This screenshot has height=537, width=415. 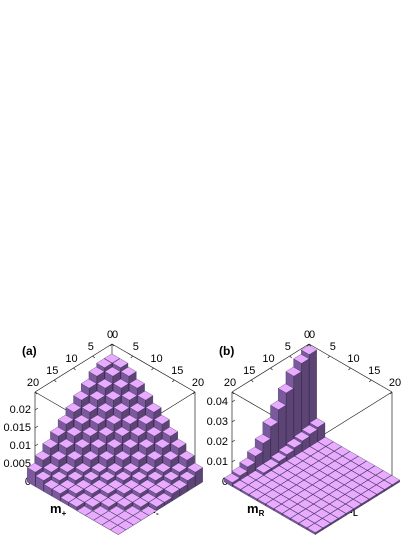 I want to click on axis-label-subscript: R, so click(x=262, y=513).